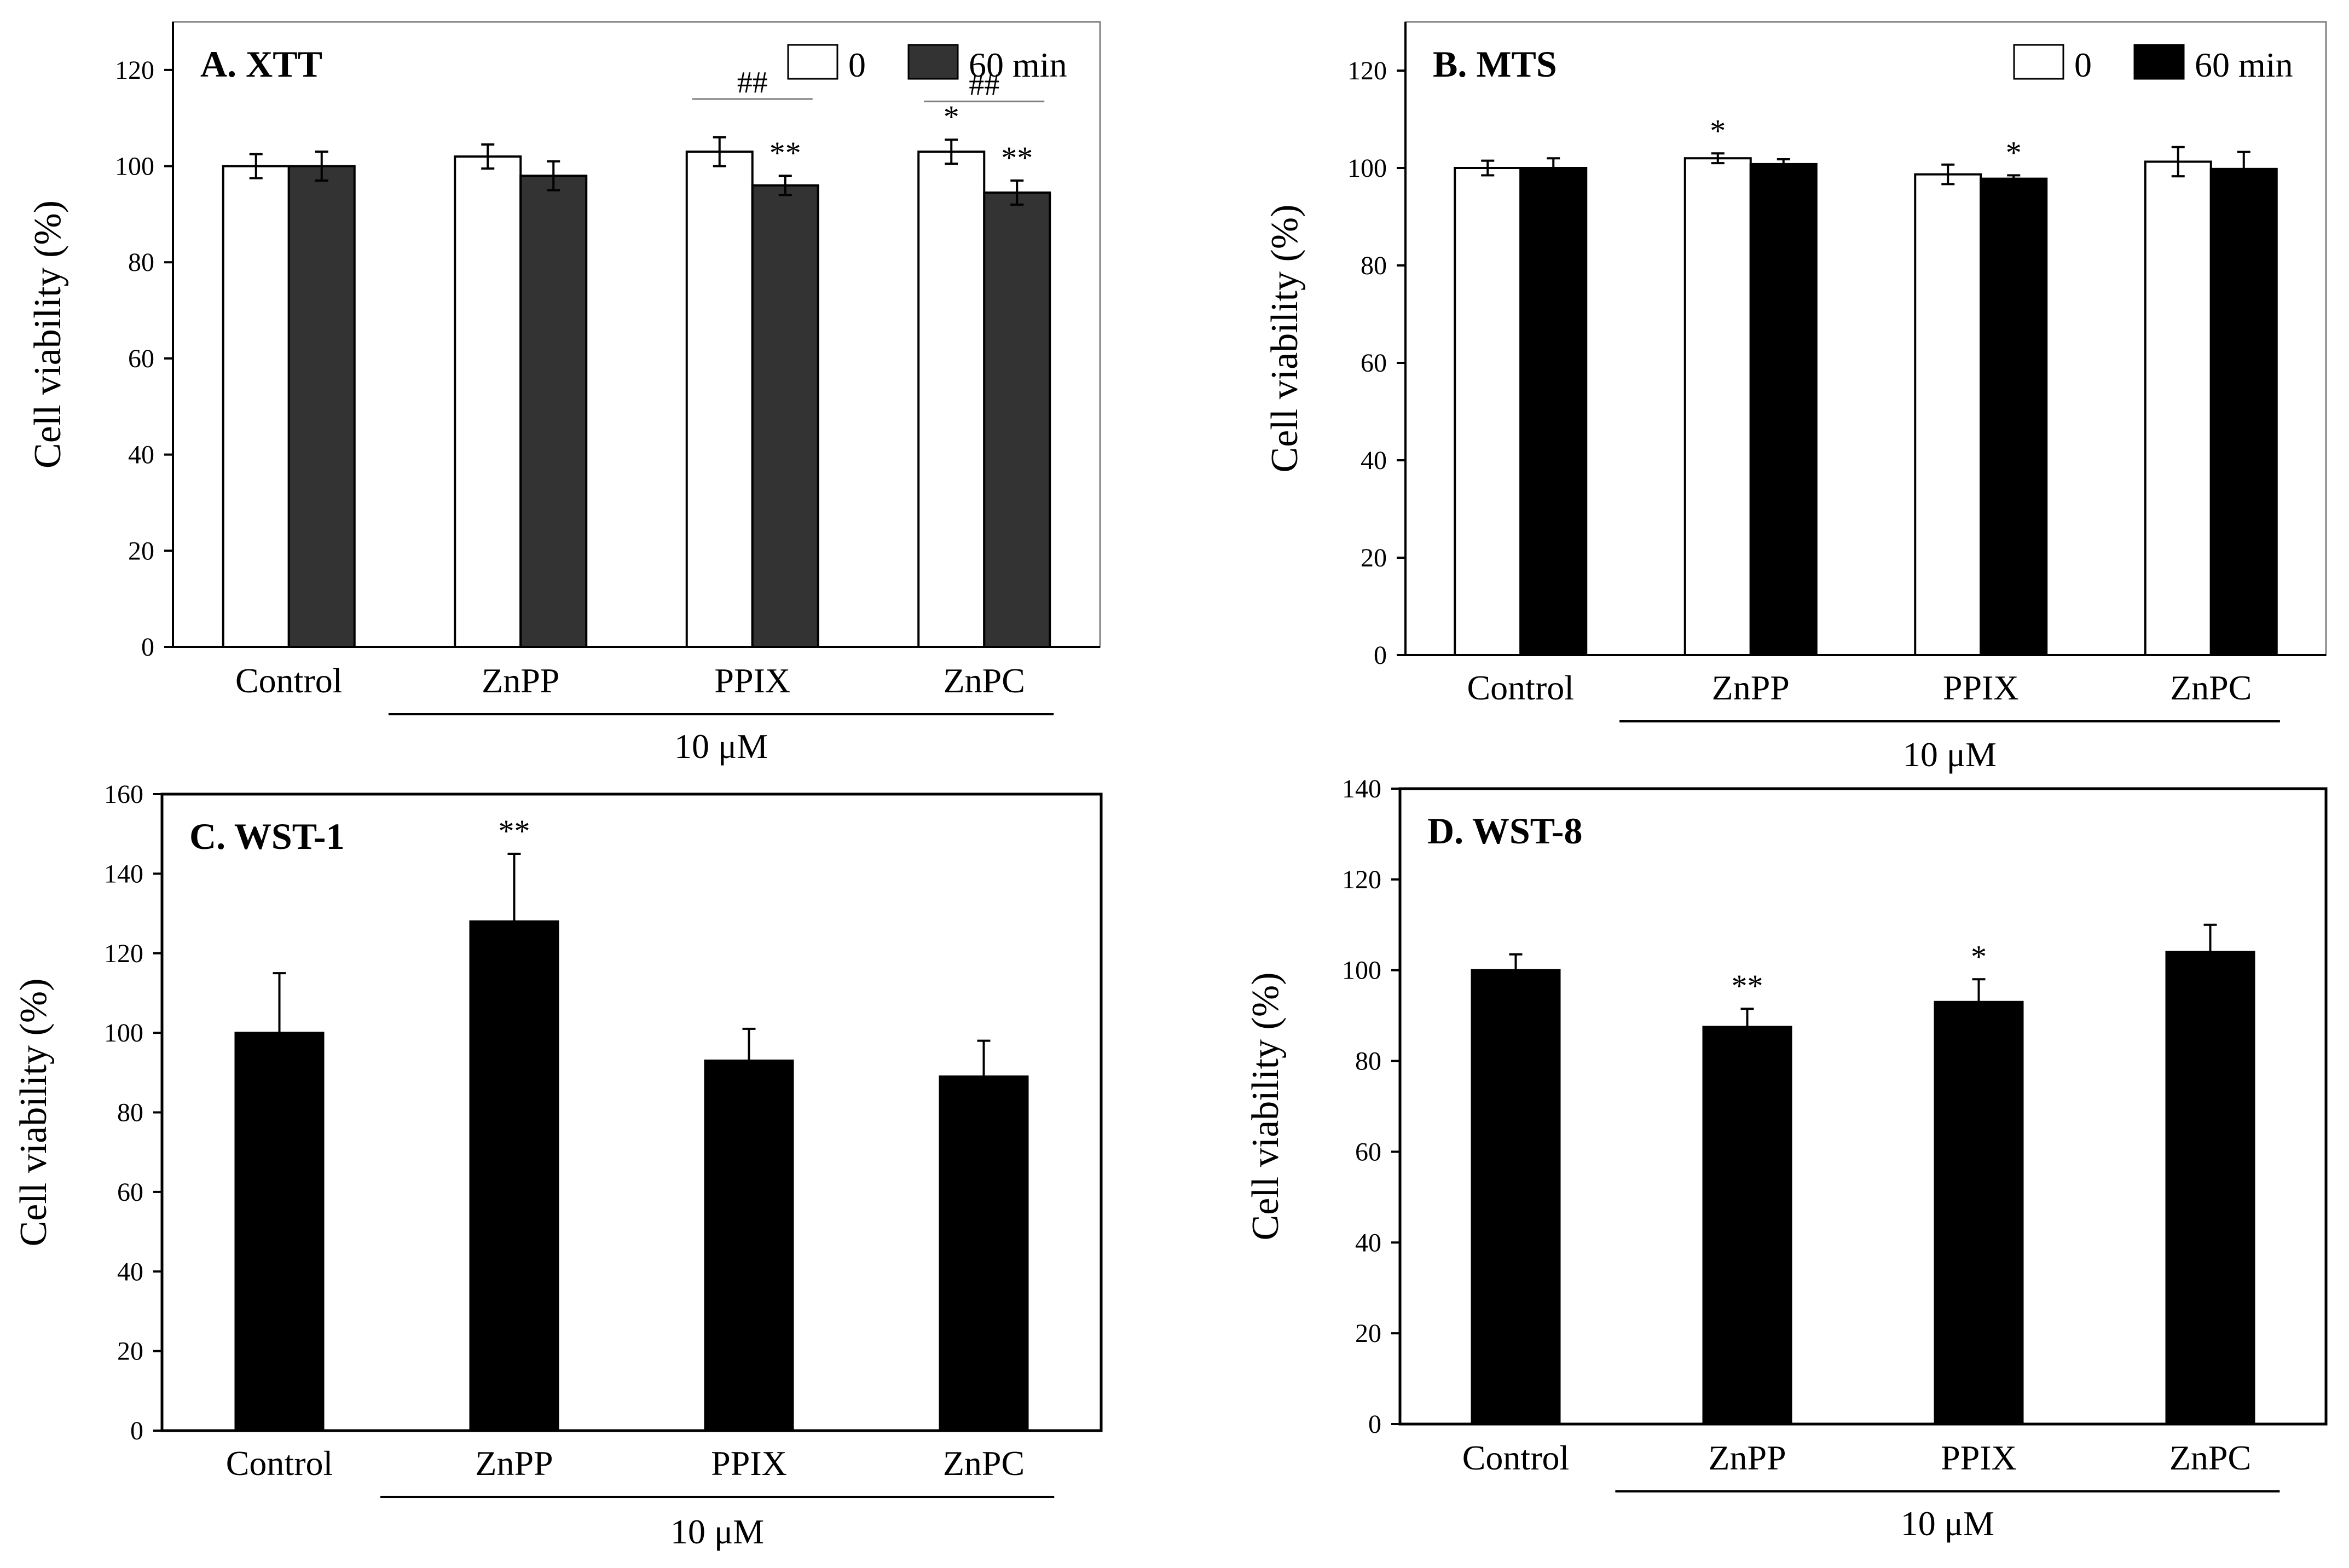 This screenshot has height=1568, width=2349. Describe the element at coordinates (1504, 831) in the screenshot. I see `panel-title: D. WST-8` at that location.